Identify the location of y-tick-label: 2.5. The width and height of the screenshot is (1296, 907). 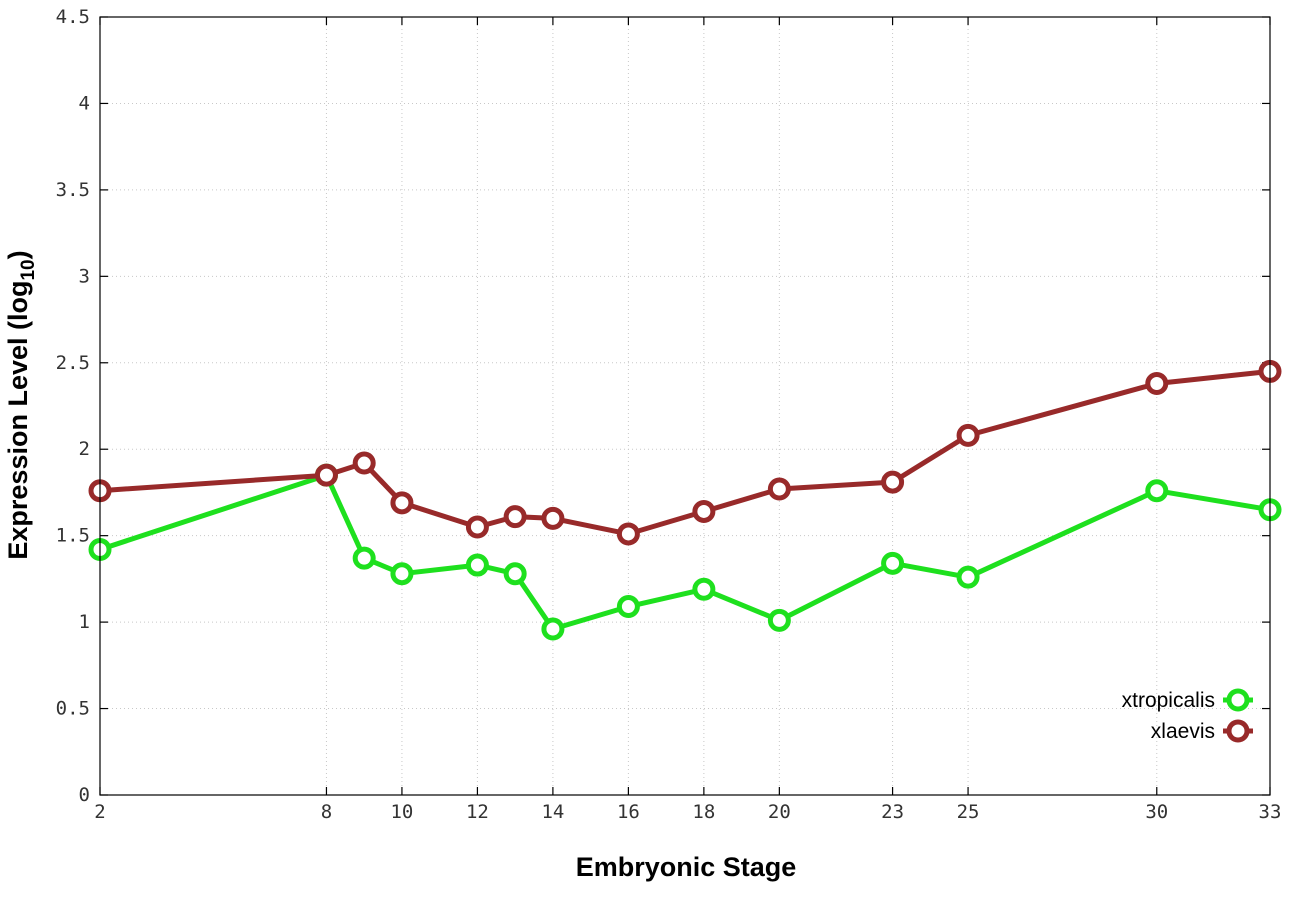
(73, 363).